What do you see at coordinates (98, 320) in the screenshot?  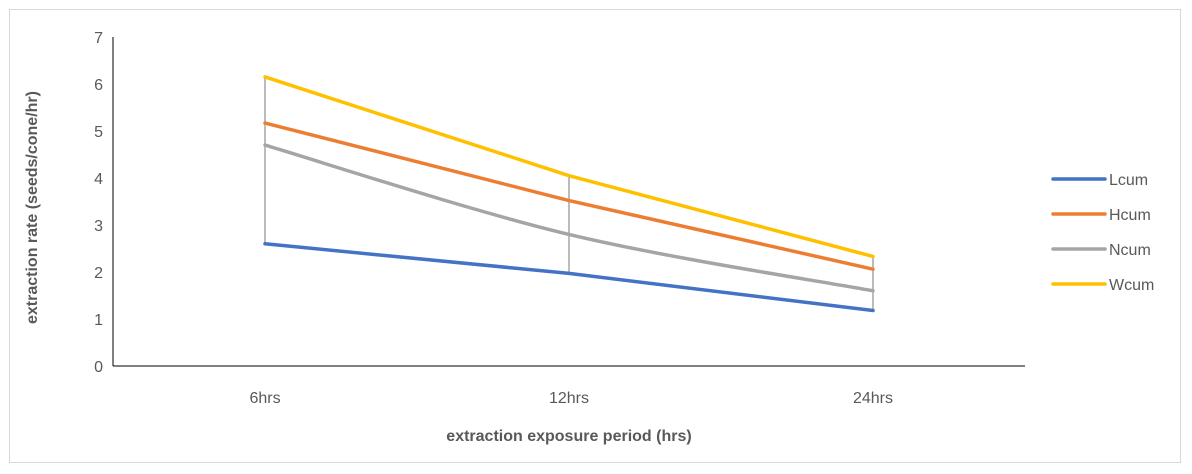 I see `y-tick-label: 1` at bounding box center [98, 320].